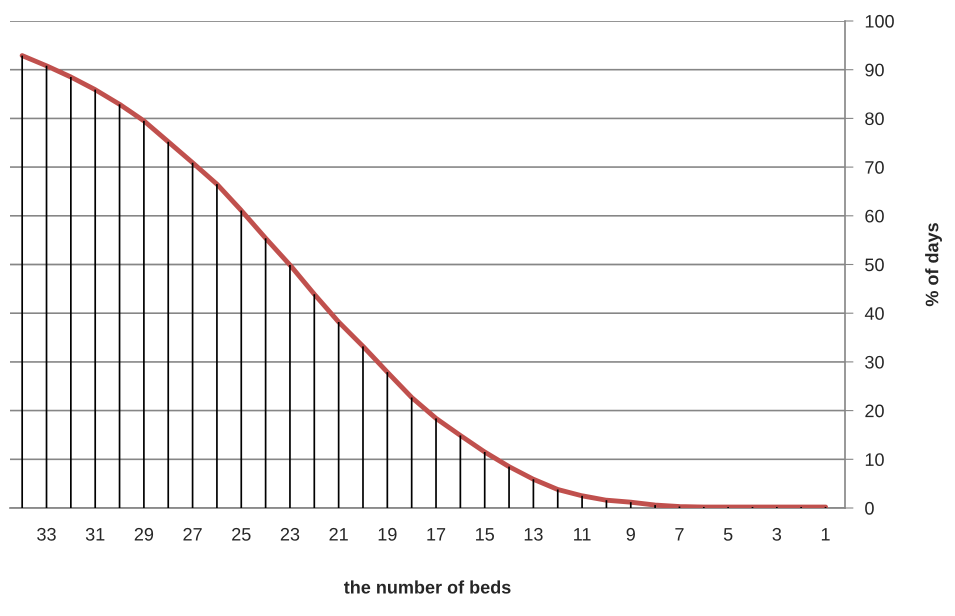 The height and width of the screenshot is (616, 955). What do you see at coordinates (874, 411) in the screenshot?
I see `y-tick-label: 20` at bounding box center [874, 411].